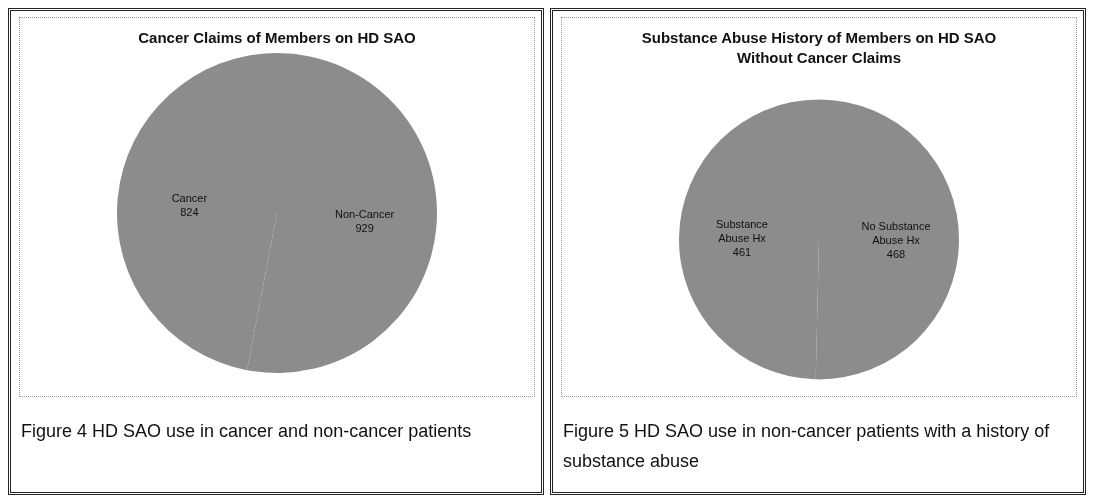 The image size is (1098, 503). Describe the element at coordinates (277, 38) in the screenshot. I see `chart-title: Cancer Claims of Members on HD SAO` at that location.